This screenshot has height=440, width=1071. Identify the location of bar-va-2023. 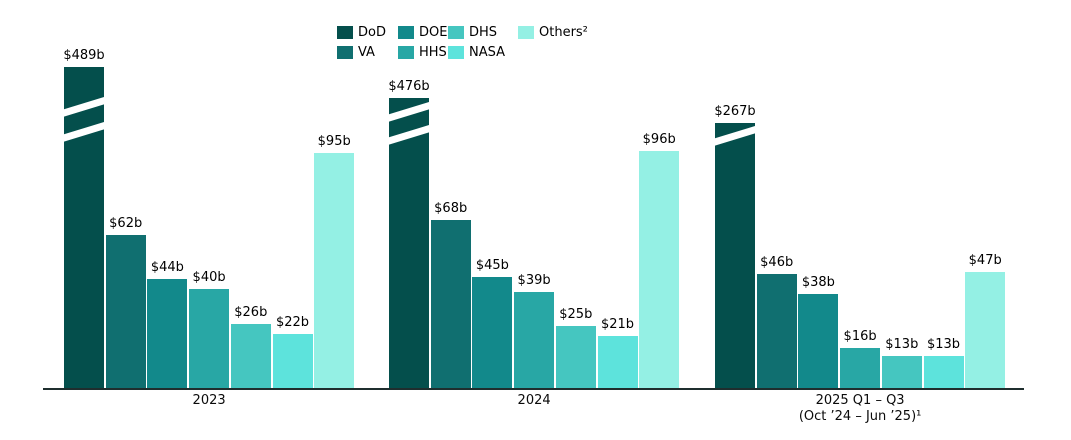
(125, 311).